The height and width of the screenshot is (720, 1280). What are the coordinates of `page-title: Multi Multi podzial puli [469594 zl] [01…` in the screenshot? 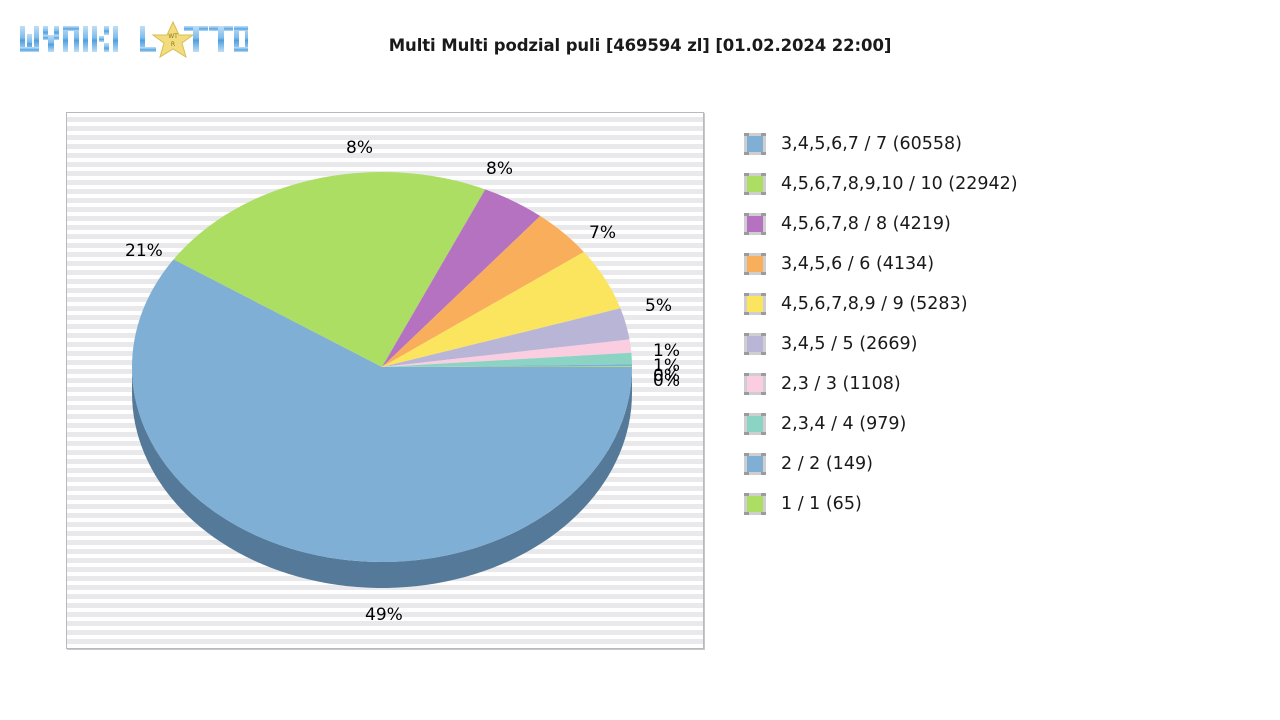 It's located at (640, 45).